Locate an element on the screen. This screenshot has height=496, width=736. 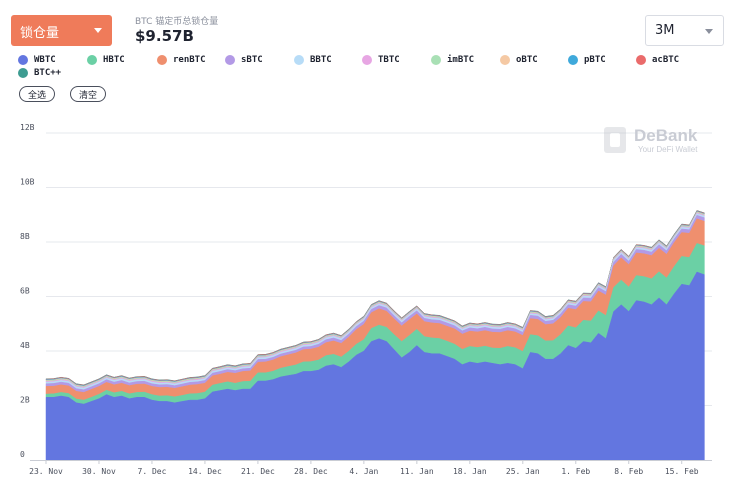
y-tick-label: 4B is located at coordinates (25, 345).